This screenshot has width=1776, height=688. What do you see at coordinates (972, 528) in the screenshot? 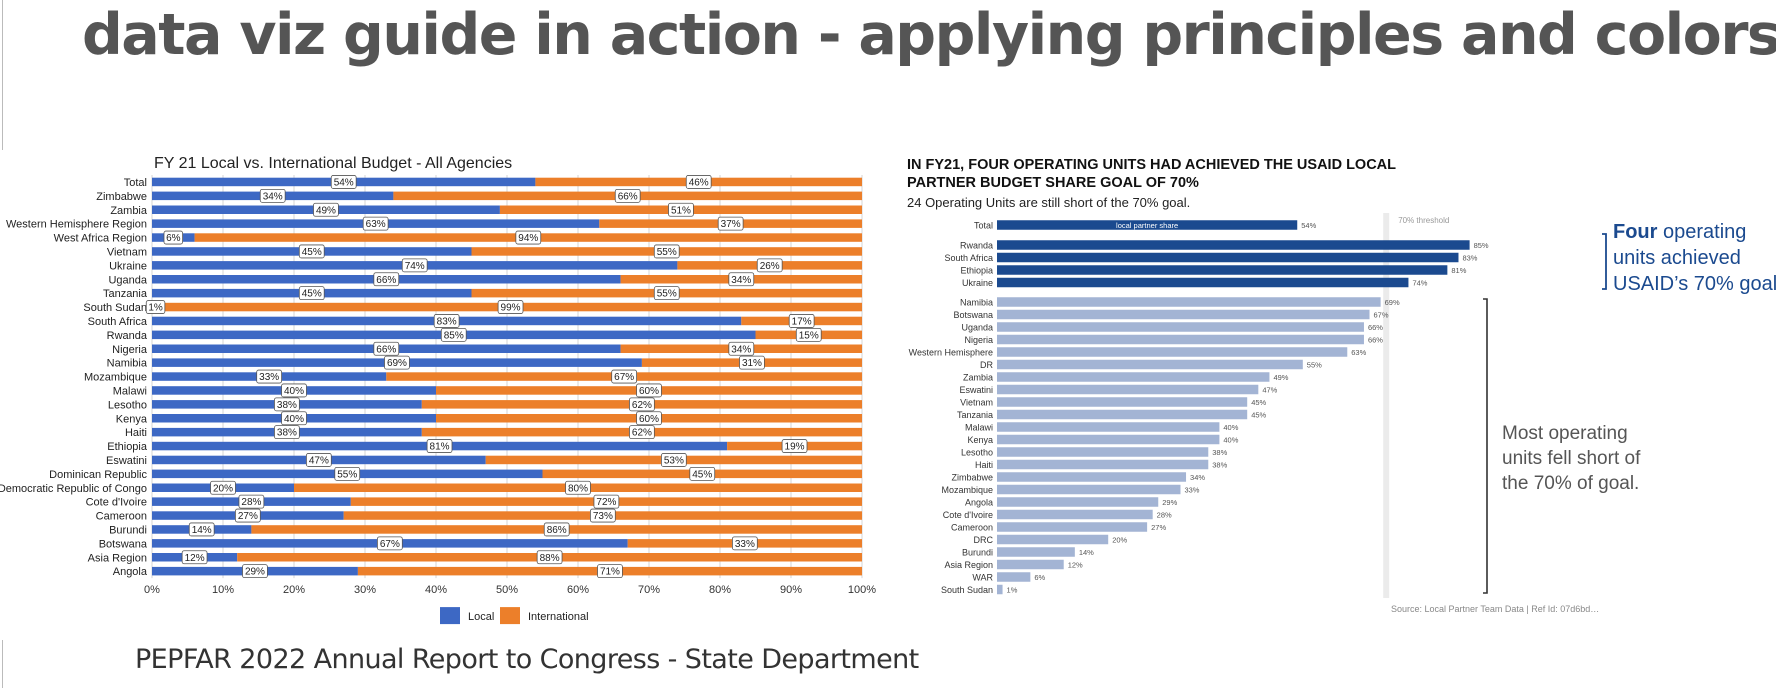
I see `category-label: Cameroon` at bounding box center [972, 528].